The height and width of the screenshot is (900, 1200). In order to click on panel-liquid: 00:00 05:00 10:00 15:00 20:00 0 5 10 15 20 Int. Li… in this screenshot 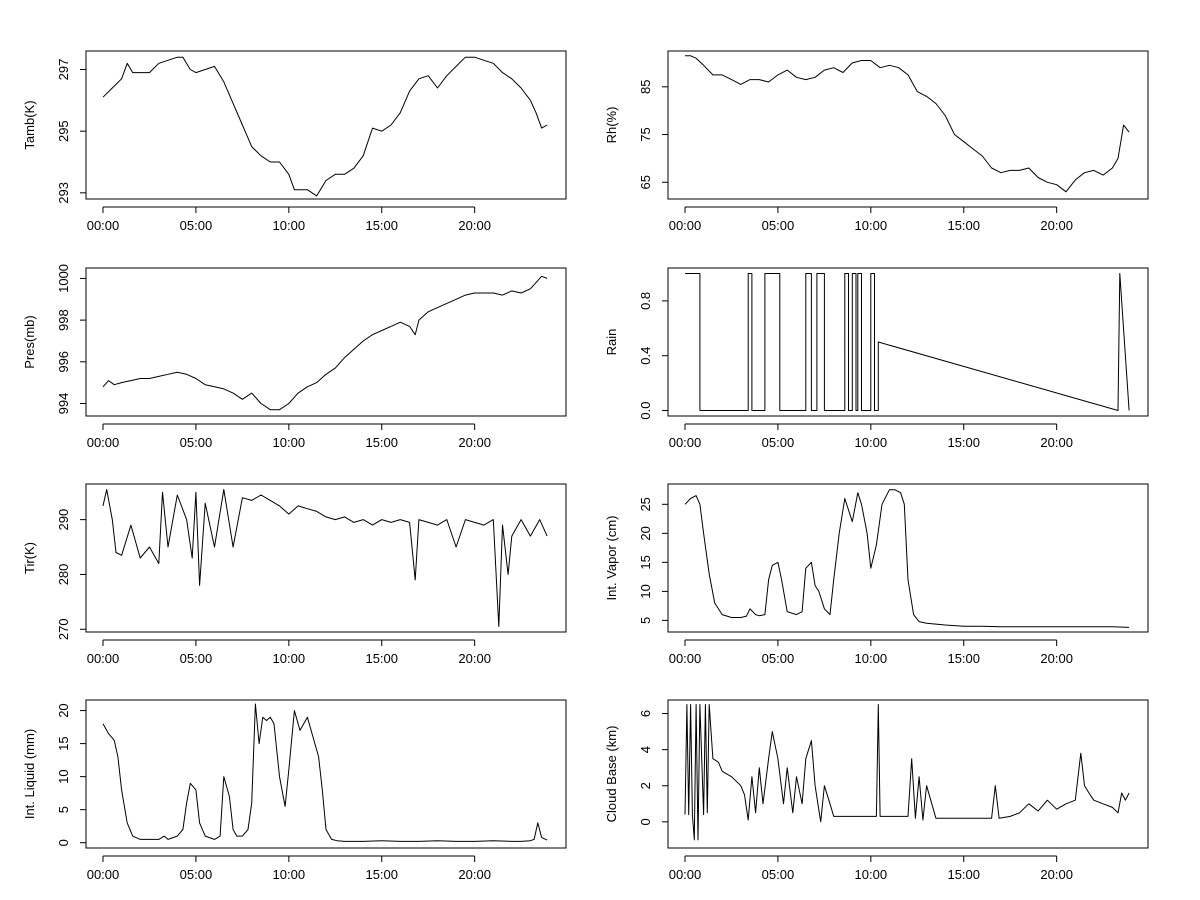, I will do `click(294, 790)`.